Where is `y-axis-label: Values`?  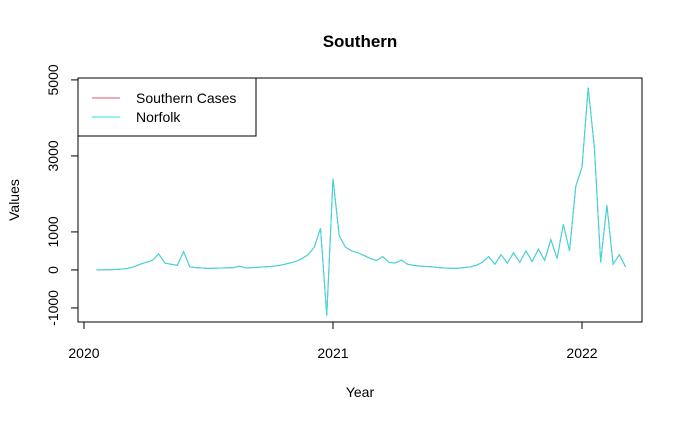
y-axis-label: Values is located at coordinates (14, 200).